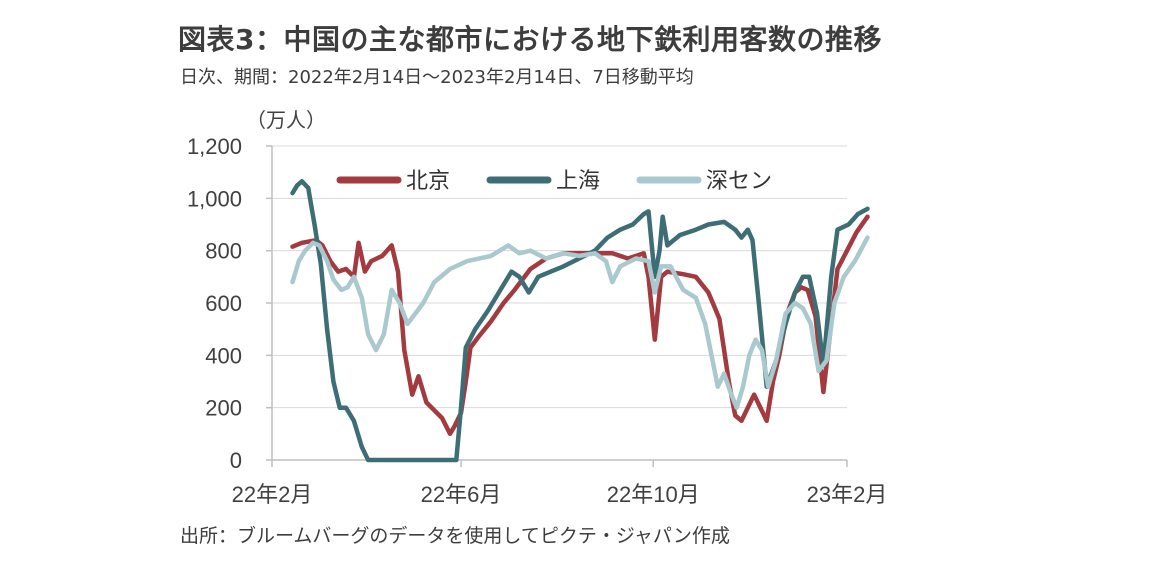  I want to click on x-tick-label: 22年6月, so click(461, 494).